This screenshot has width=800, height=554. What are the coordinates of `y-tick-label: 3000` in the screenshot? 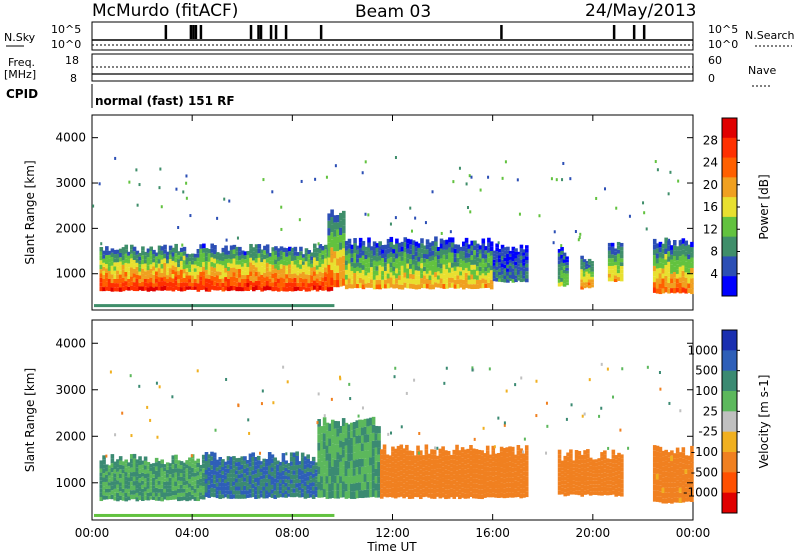 It's located at (70, 390).